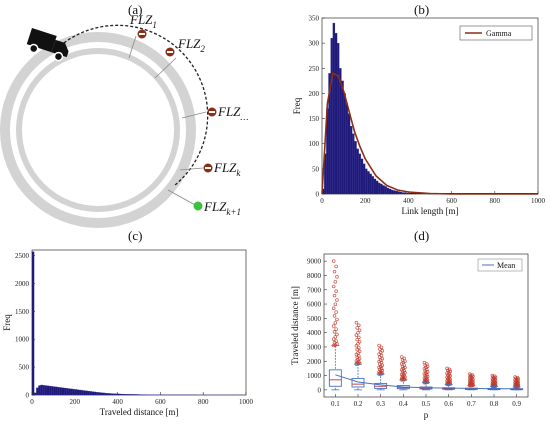 The image size is (550, 424). I want to click on y-tick-label: 2000, so click(22, 284).